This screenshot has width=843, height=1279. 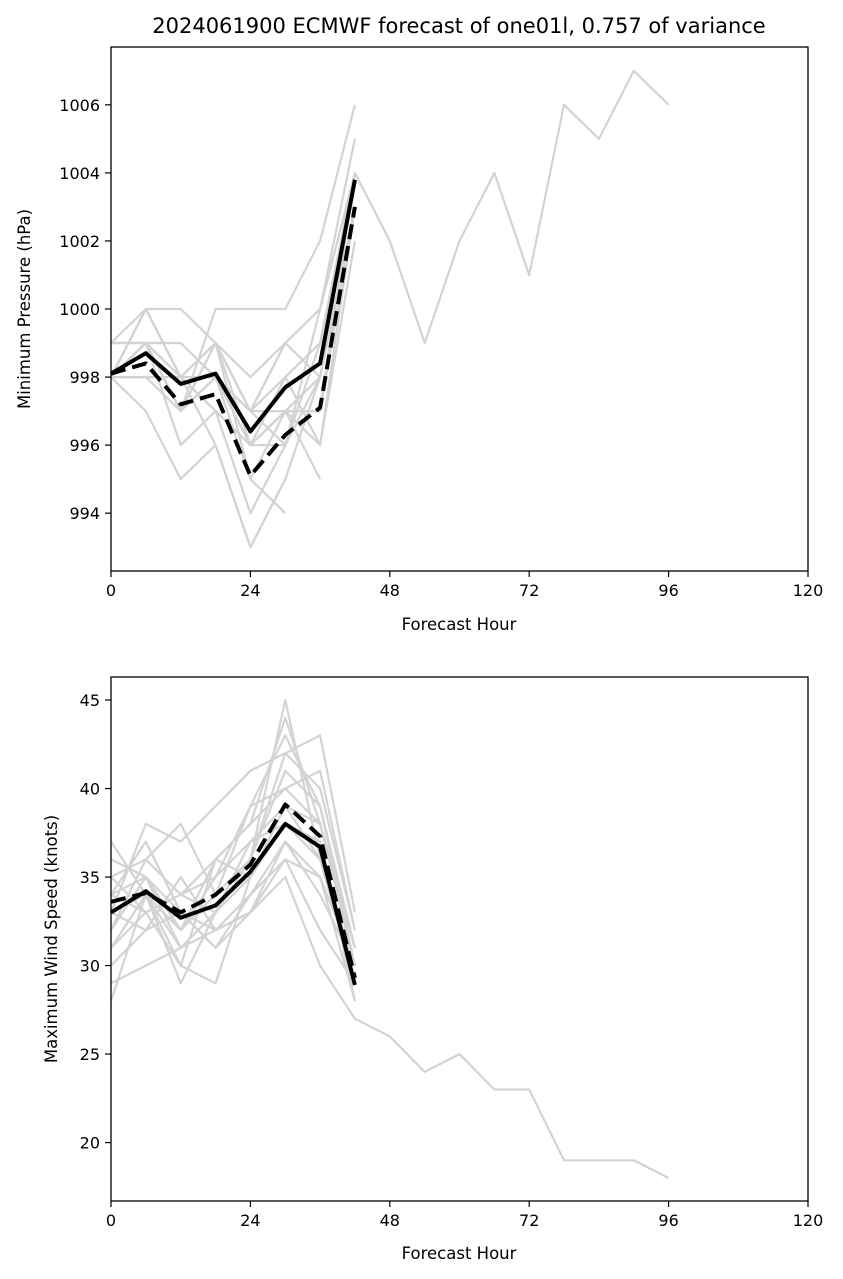 I want to click on pressure-x-tick-label: 48, so click(x=390, y=590).